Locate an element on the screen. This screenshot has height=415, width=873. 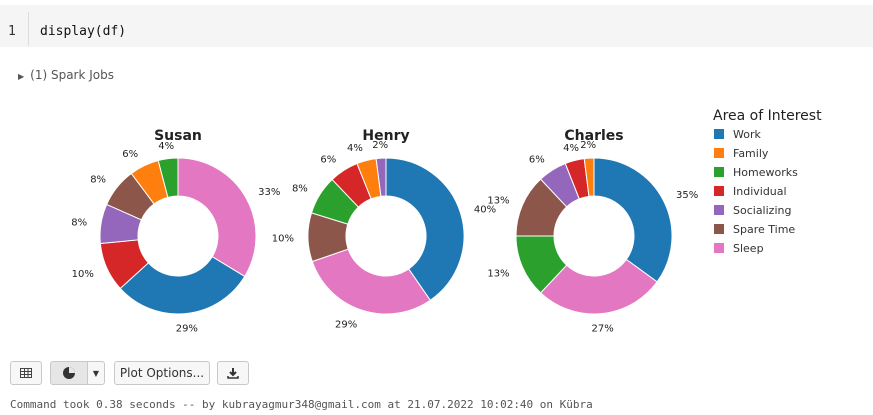
chart-title: Charles is located at coordinates (593, 136).